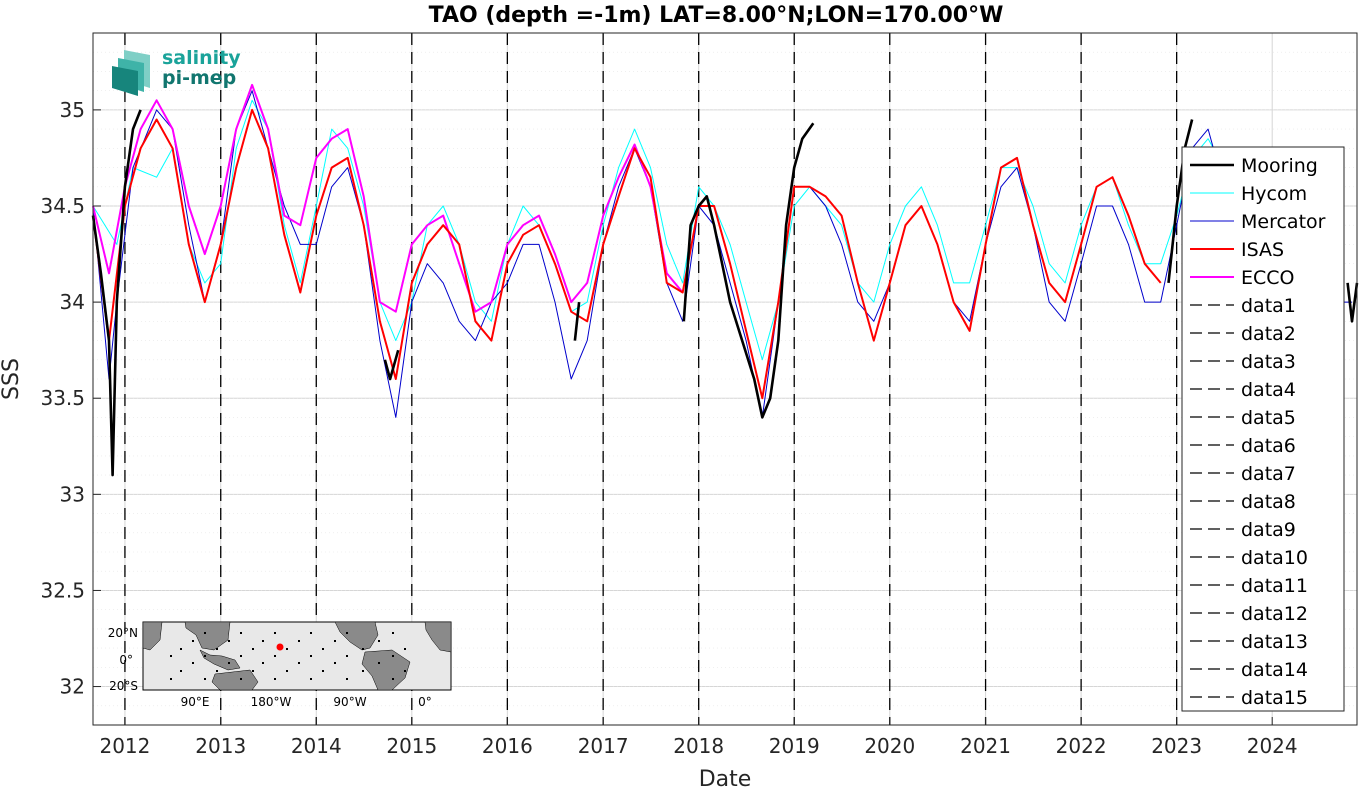 The height and width of the screenshot is (790, 1359). Describe the element at coordinates (1268, 474) in the screenshot. I see `legend-label: data7` at that location.